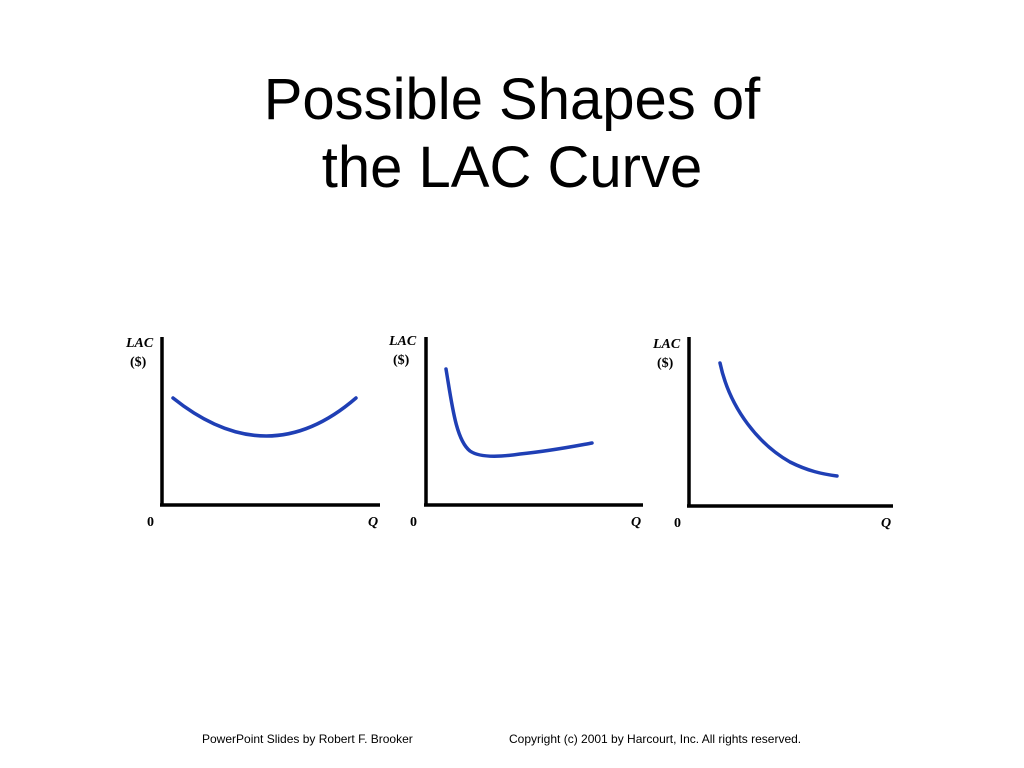 The image size is (1024, 768). I want to click on slide-title-line-1: Possible Shapes of, so click(512, 99).